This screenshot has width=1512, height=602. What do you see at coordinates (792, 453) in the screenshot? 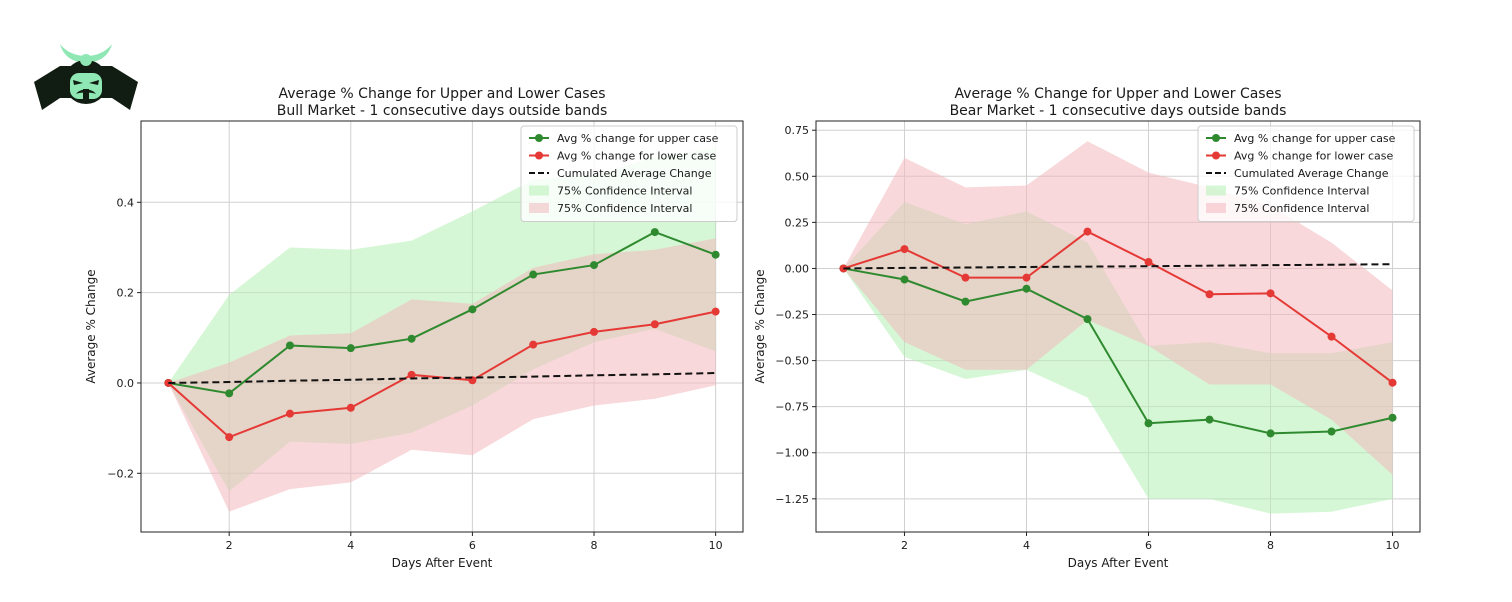
I see `y-tick-label: −1.00` at bounding box center [792, 453].